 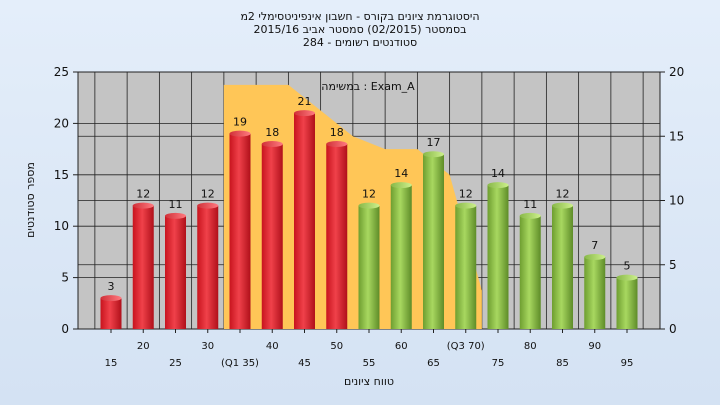 I want to click on x-tick-label-upper: (Q3 70), so click(x=466, y=346).